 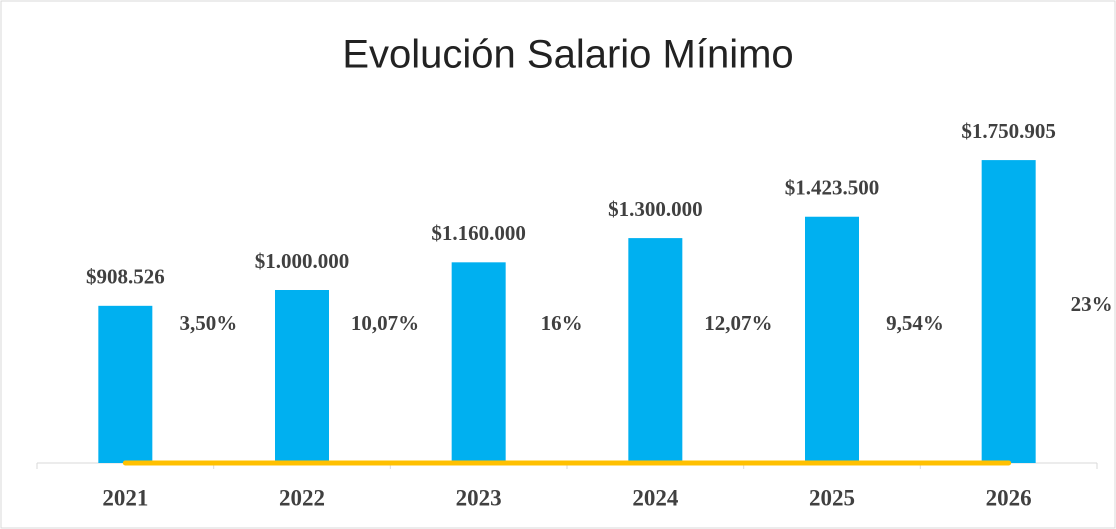 I want to click on x-tick-label: 2021, so click(x=125, y=497).